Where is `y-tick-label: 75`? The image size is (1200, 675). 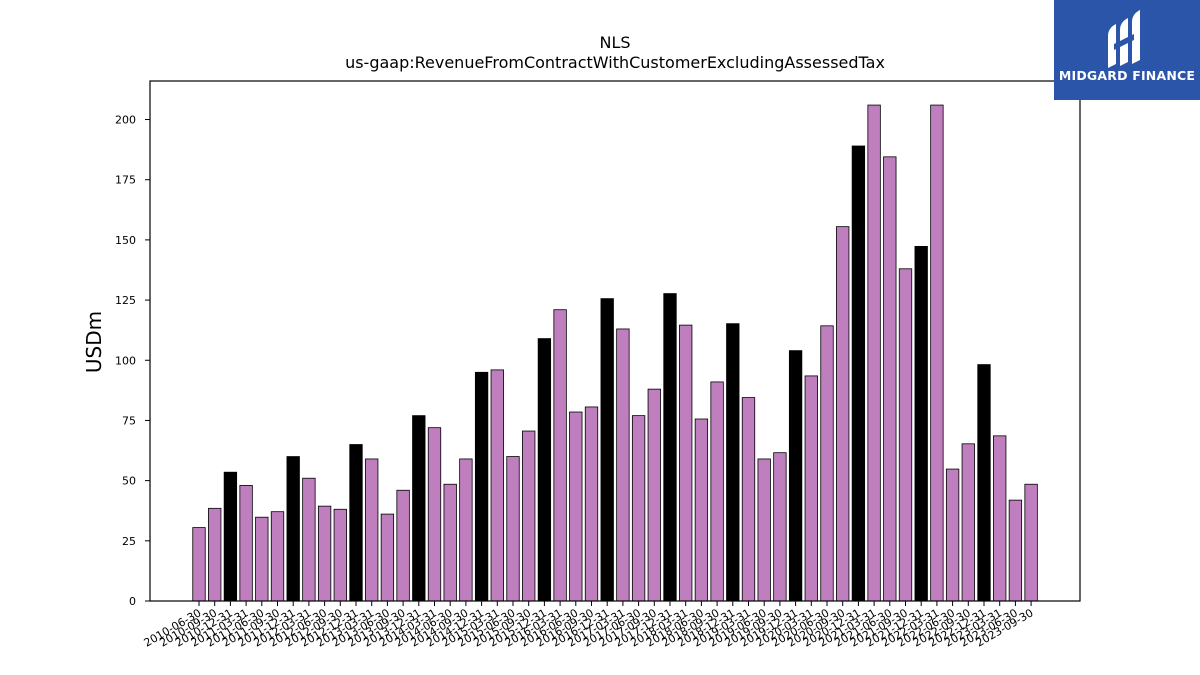 y-tick-label: 75 is located at coordinates (129, 420).